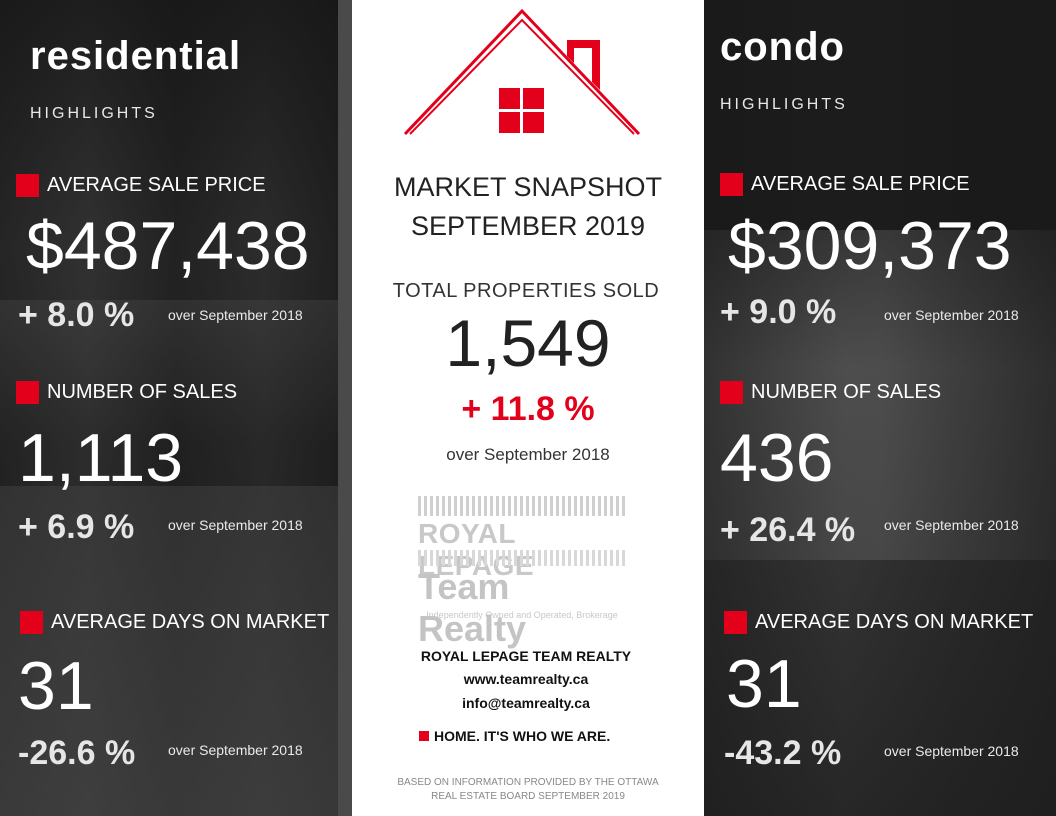 The height and width of the screenshot is (816, 1056). Describe the element at coordinates (156, 185) in the screenshot. I see `residential-avg-price-label: AVERAGE SALE PRICE` at that location.